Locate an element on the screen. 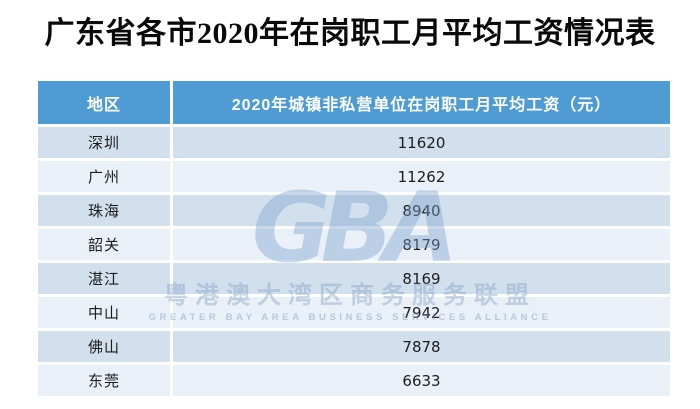  table-row: 中山 7942 is located at coordinates (354, 312).